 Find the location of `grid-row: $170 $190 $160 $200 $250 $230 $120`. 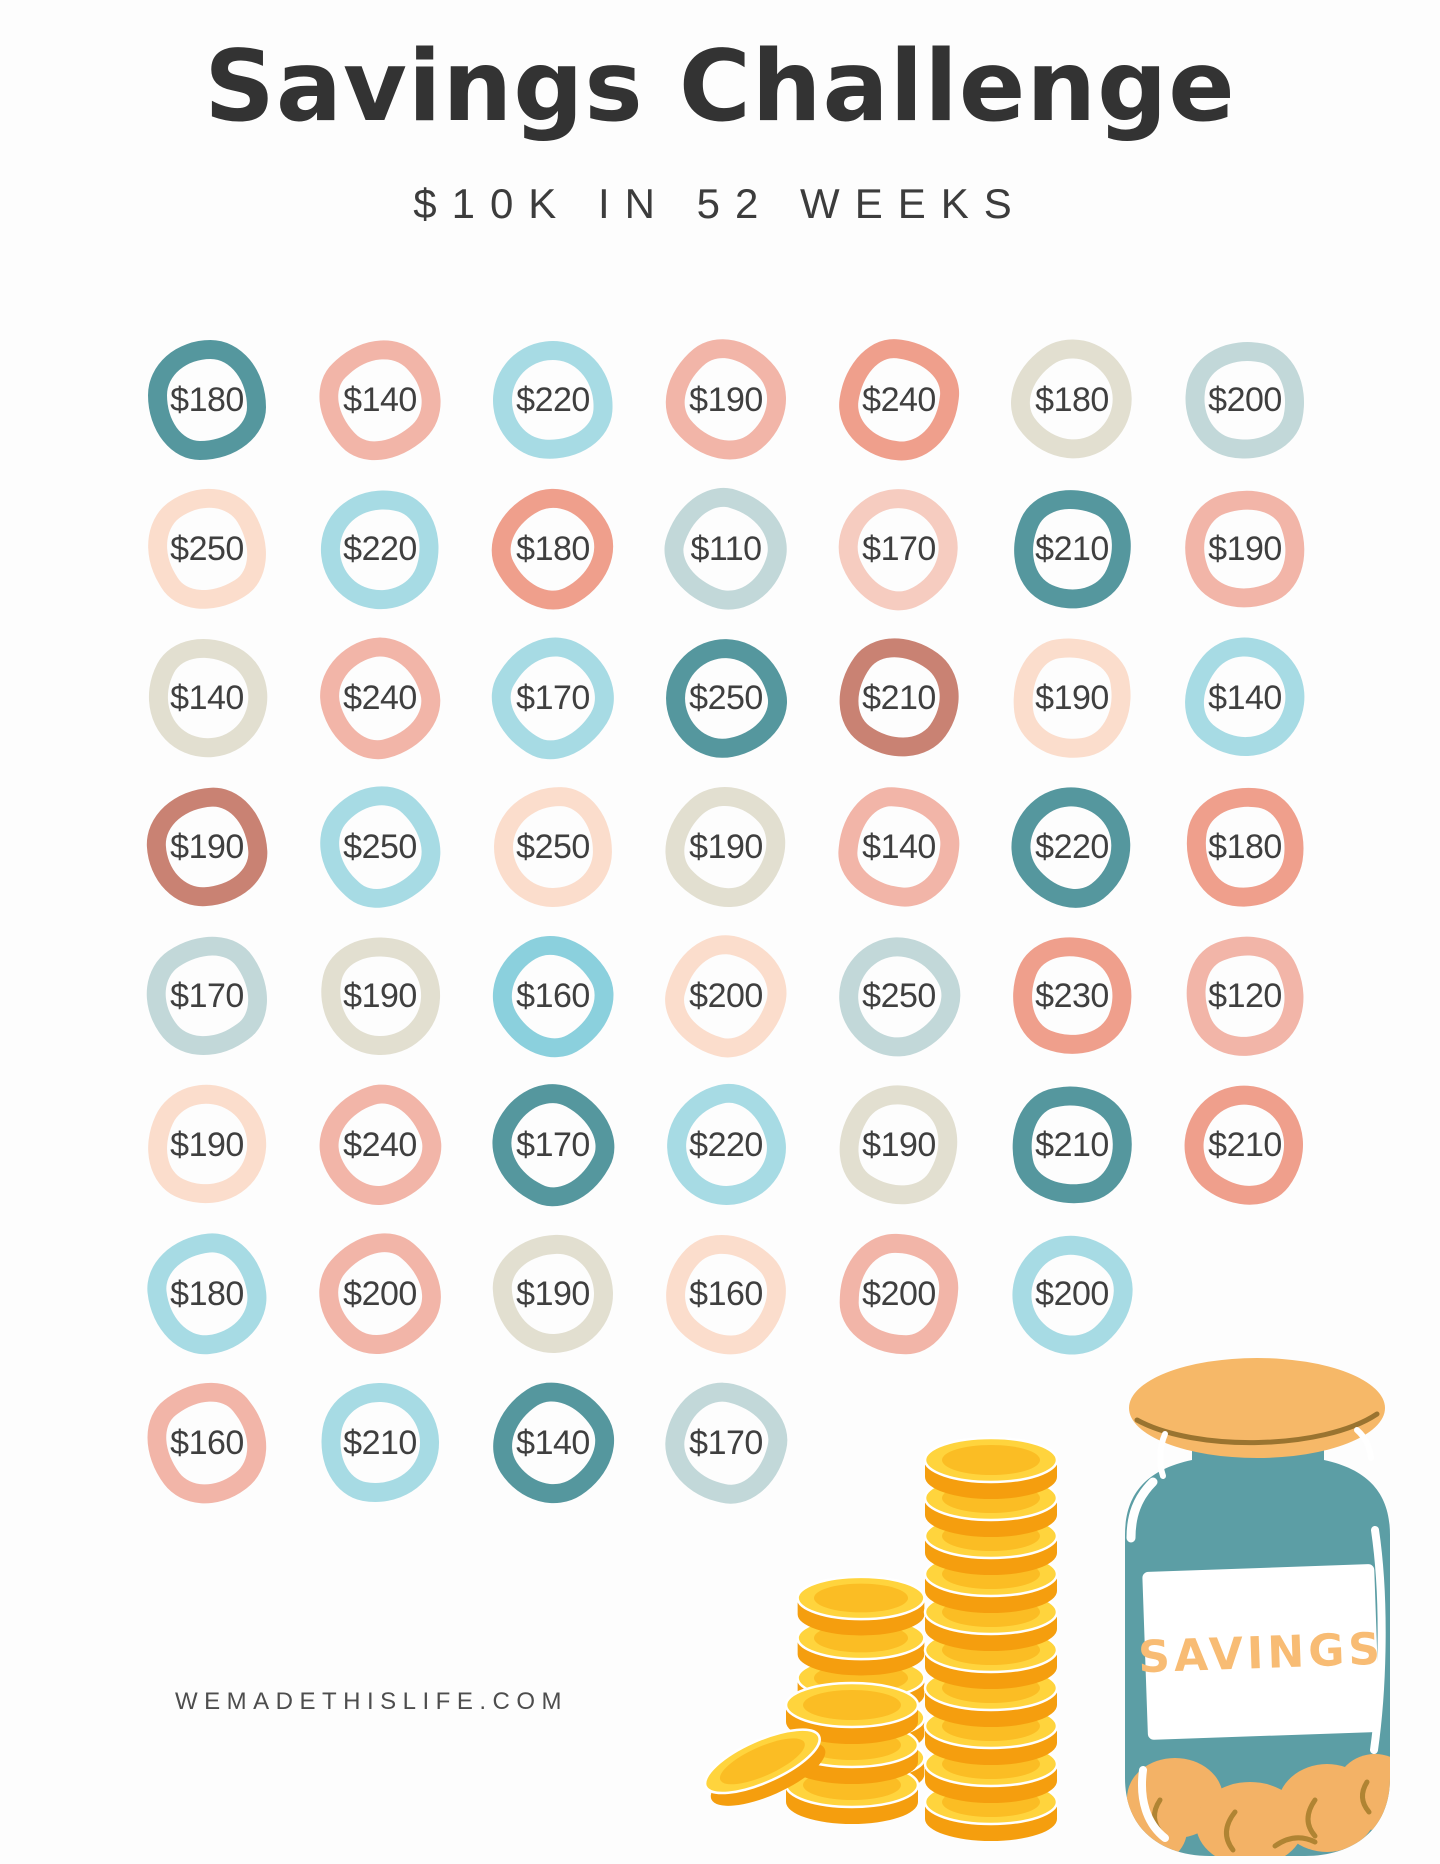

grid-row: $170 $190 $160 $200 $250 $230 $120 is located at coordinates (723, 996).